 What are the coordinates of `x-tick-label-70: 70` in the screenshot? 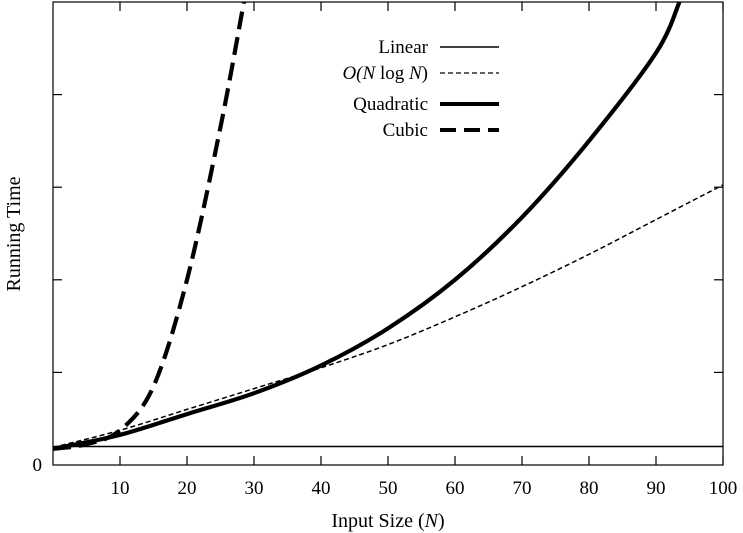 It's located at (522, 488).